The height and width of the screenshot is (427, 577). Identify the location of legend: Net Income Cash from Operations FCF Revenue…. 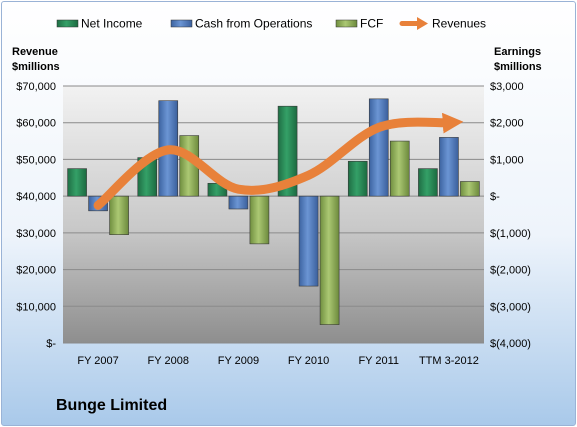
(271, 24).